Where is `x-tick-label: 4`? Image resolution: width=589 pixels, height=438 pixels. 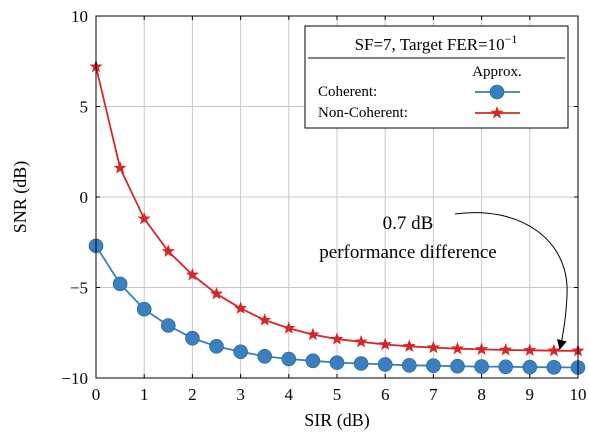 x-tick-label: 4 is located at coordinates (289, 394).